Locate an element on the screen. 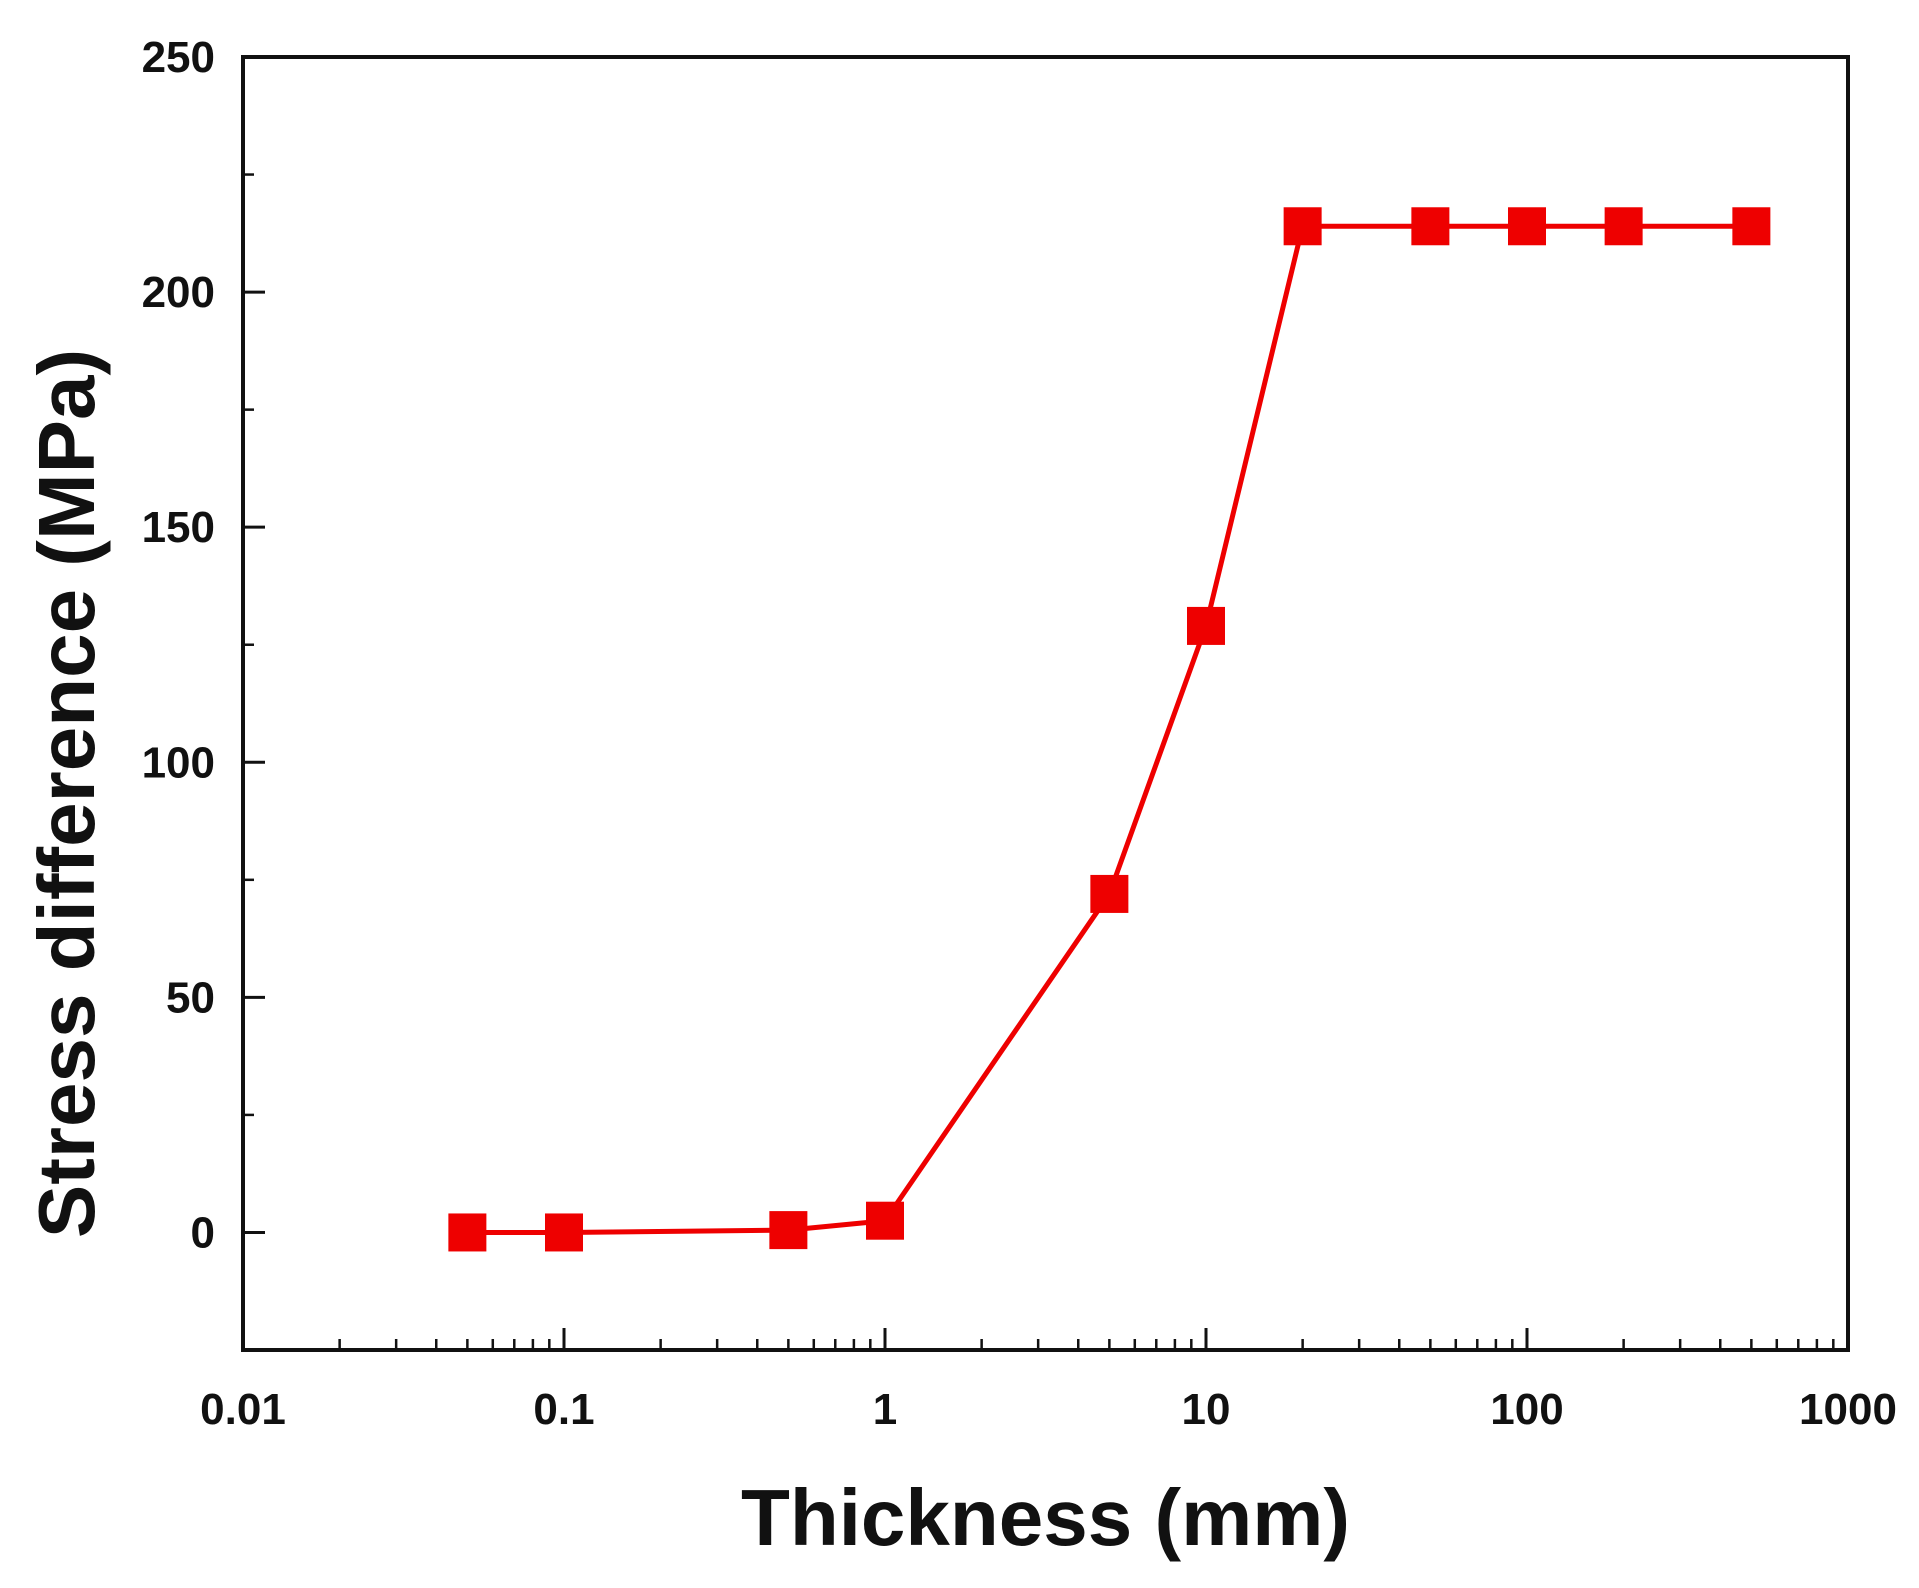  x-tick-label: 1 is located at coordinates (885, 1409).